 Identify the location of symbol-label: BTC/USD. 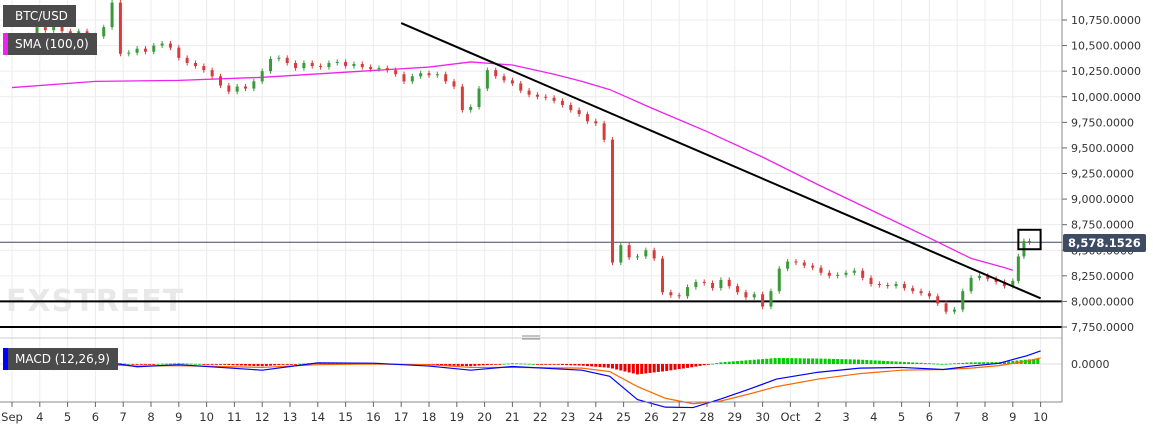
(41, 16).